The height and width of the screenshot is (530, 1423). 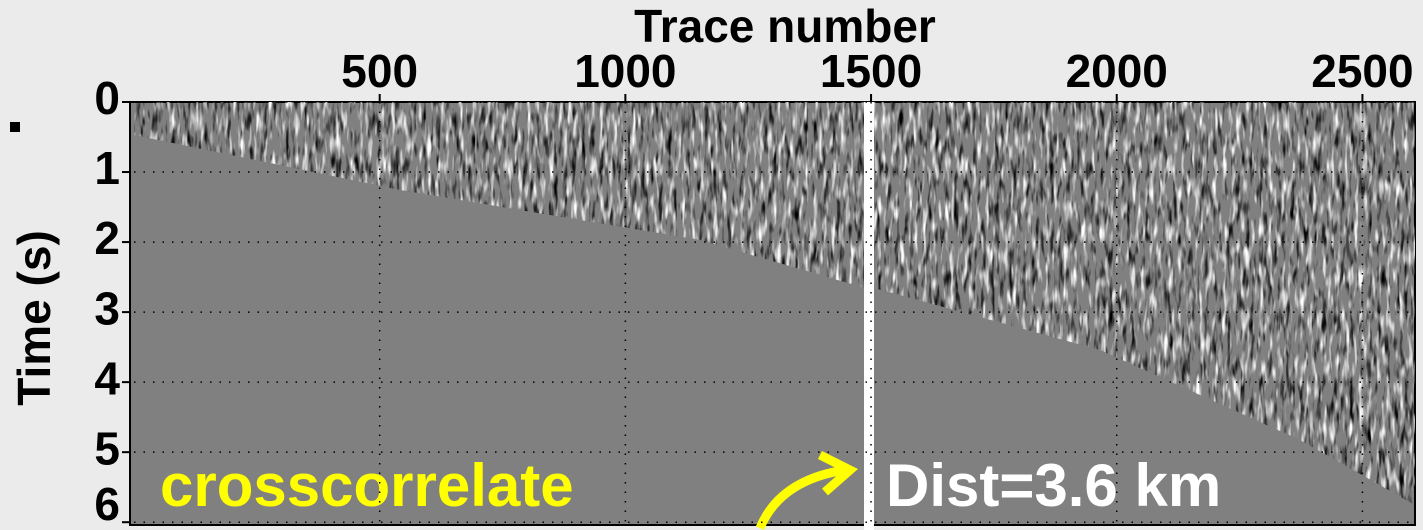 I want to click on divider, so click(x=869, y=316).